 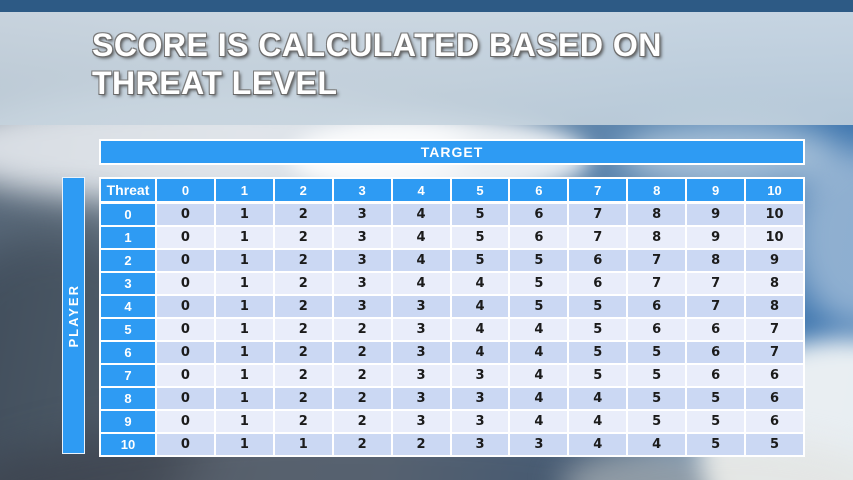 What do you see at coordinates (539, 190) in the screenshot?
I see `column-header-target-6: 6` at bounding box center [539, 190].